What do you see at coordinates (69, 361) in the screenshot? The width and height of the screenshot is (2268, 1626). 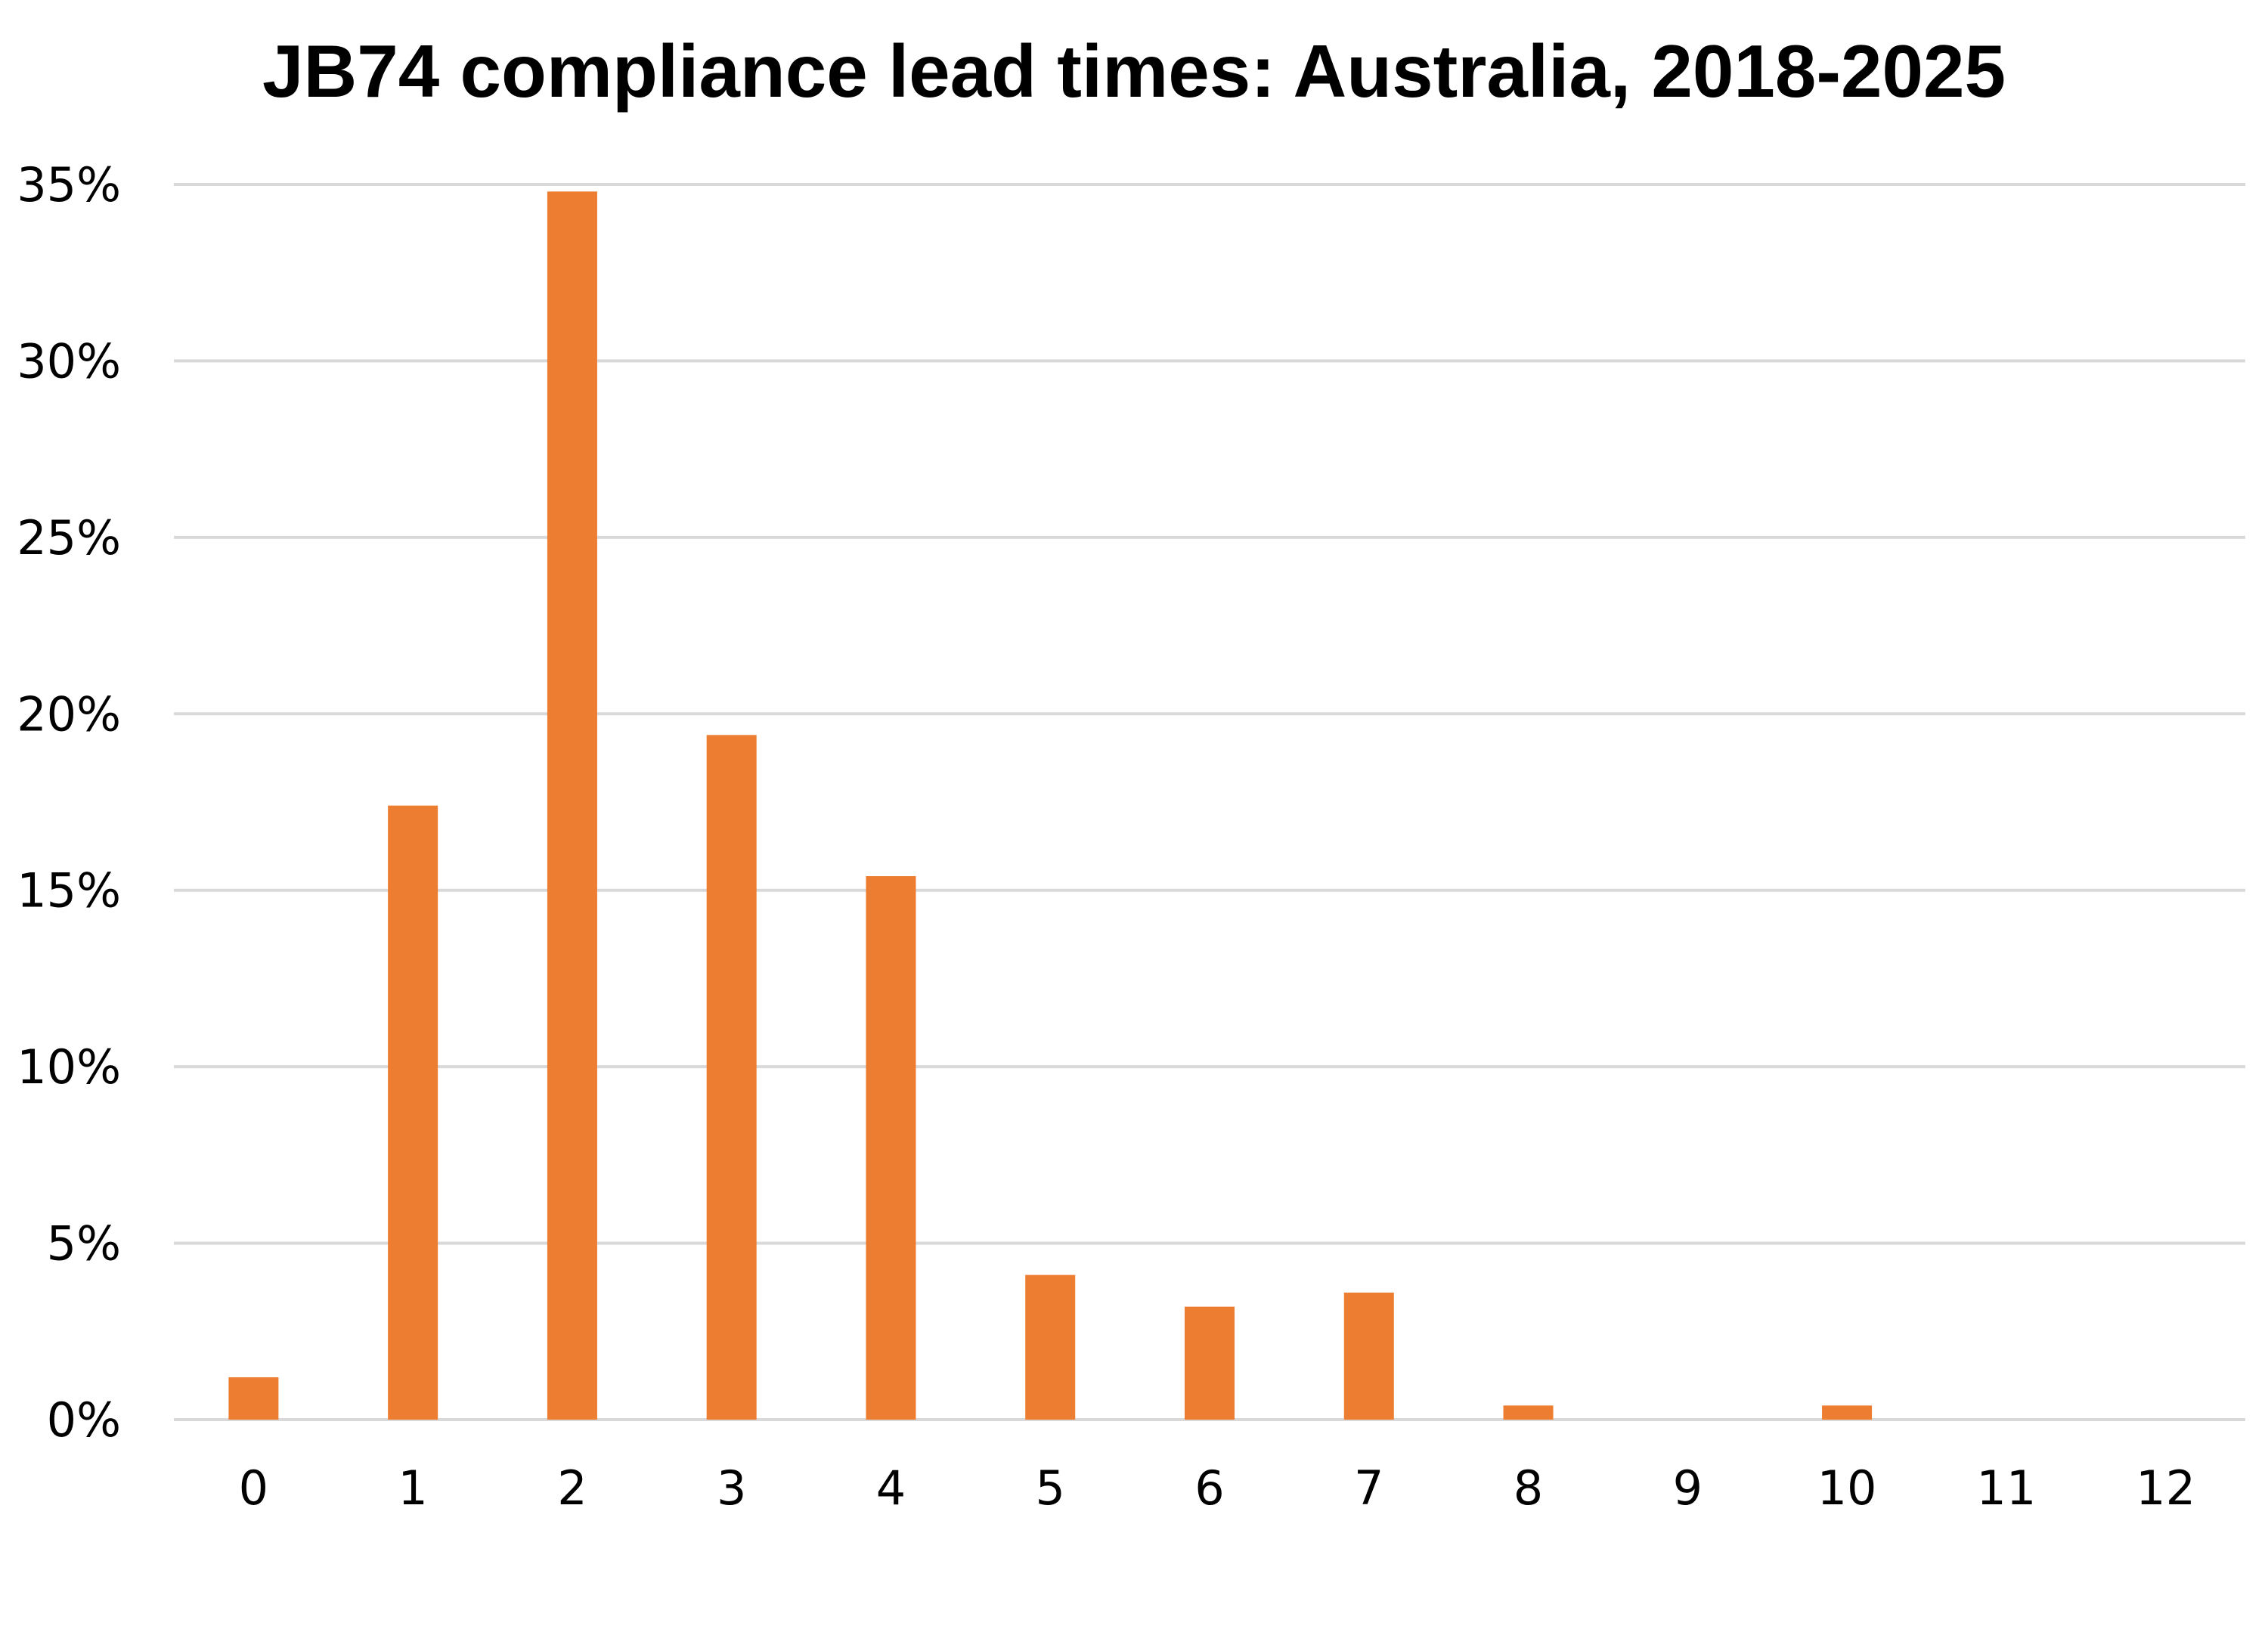 I see `y-tick-label: 30%` at bounding box center [69, 361].